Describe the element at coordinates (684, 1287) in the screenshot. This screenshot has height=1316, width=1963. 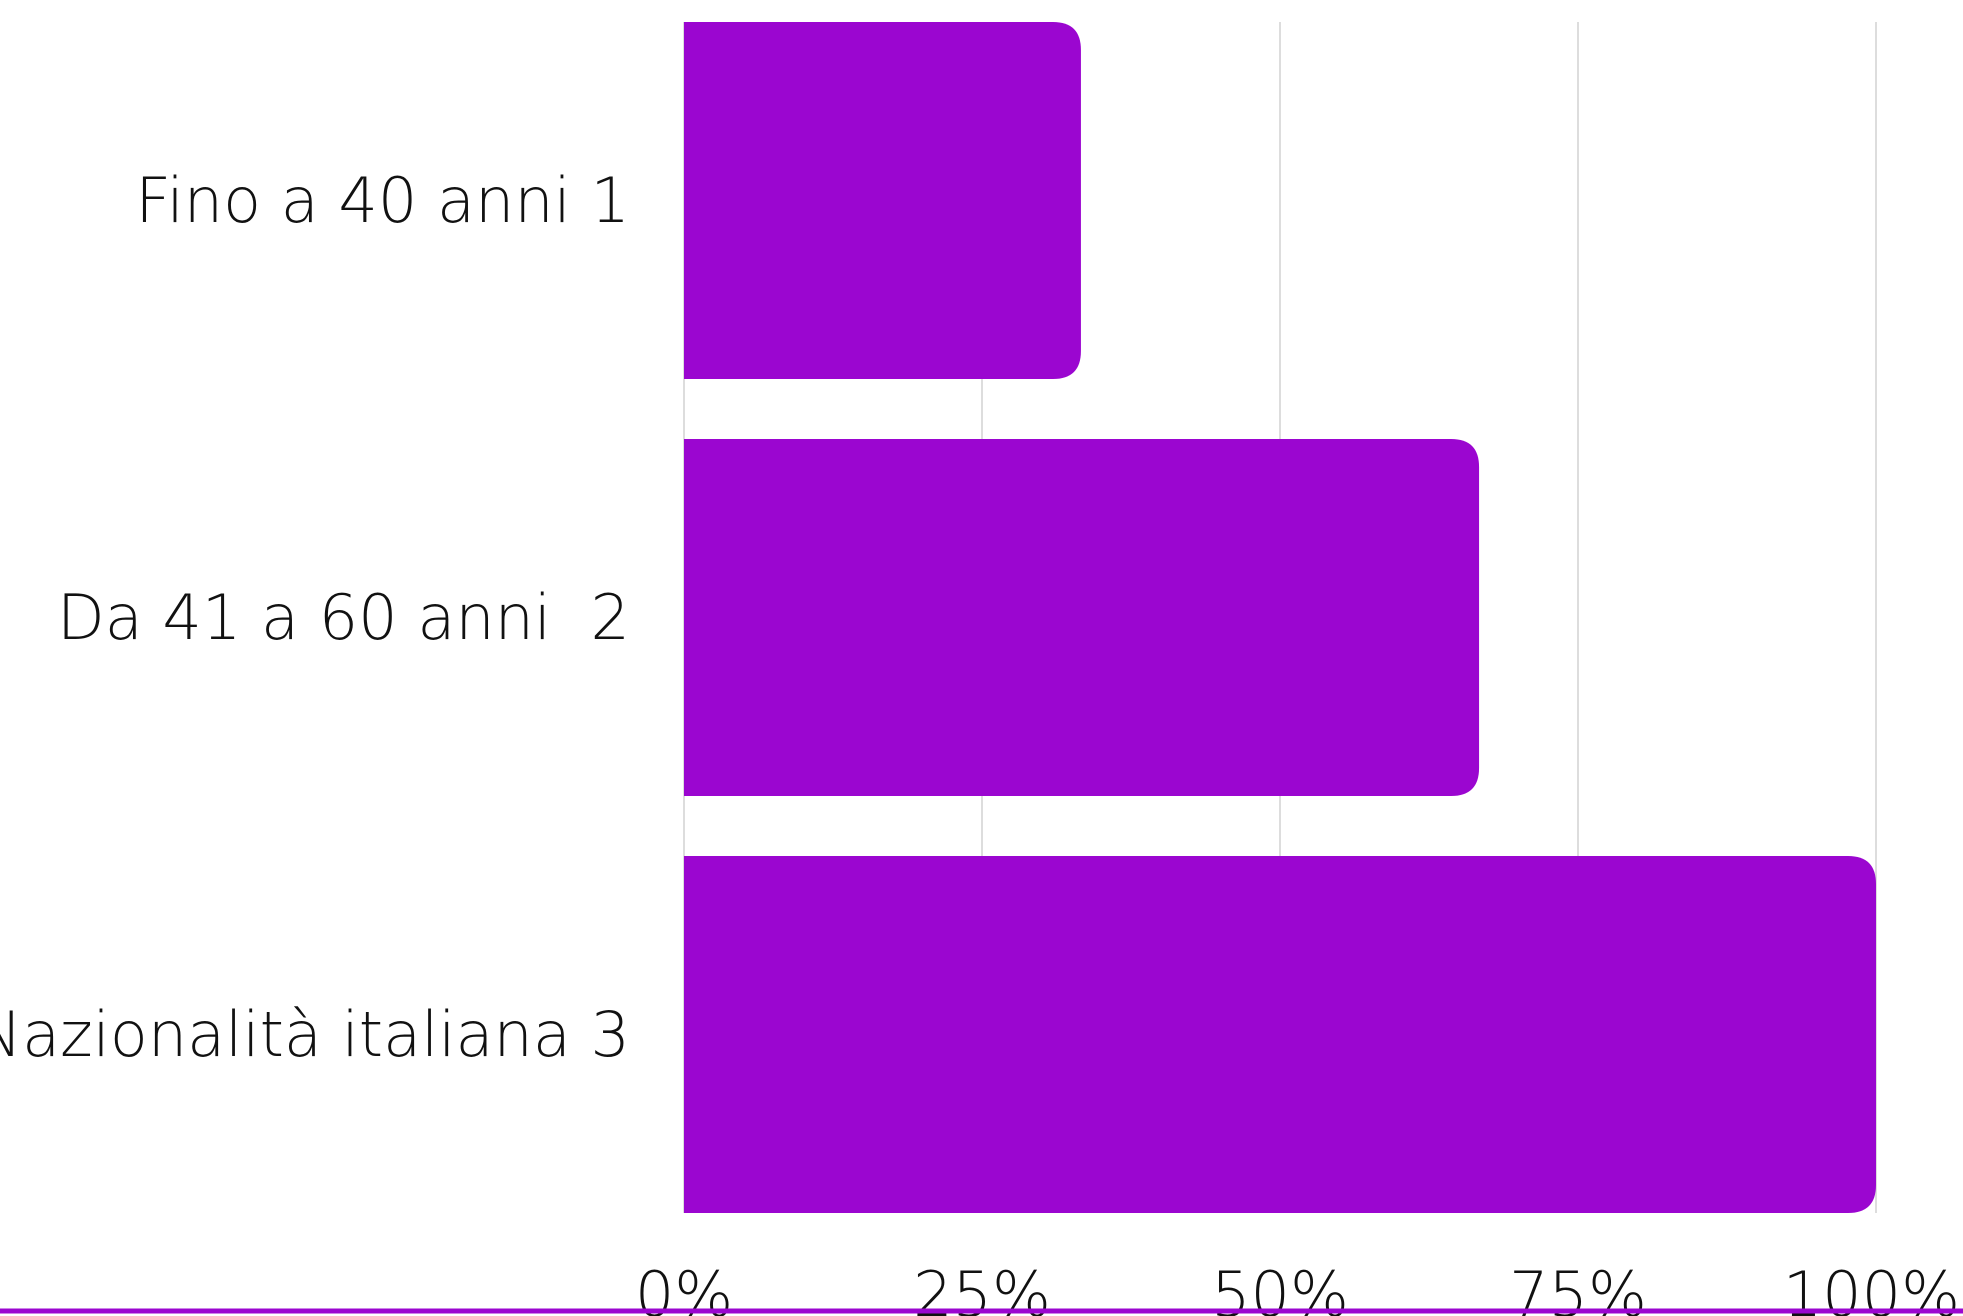
I see `x-tick-label-0: 0%` at that location.